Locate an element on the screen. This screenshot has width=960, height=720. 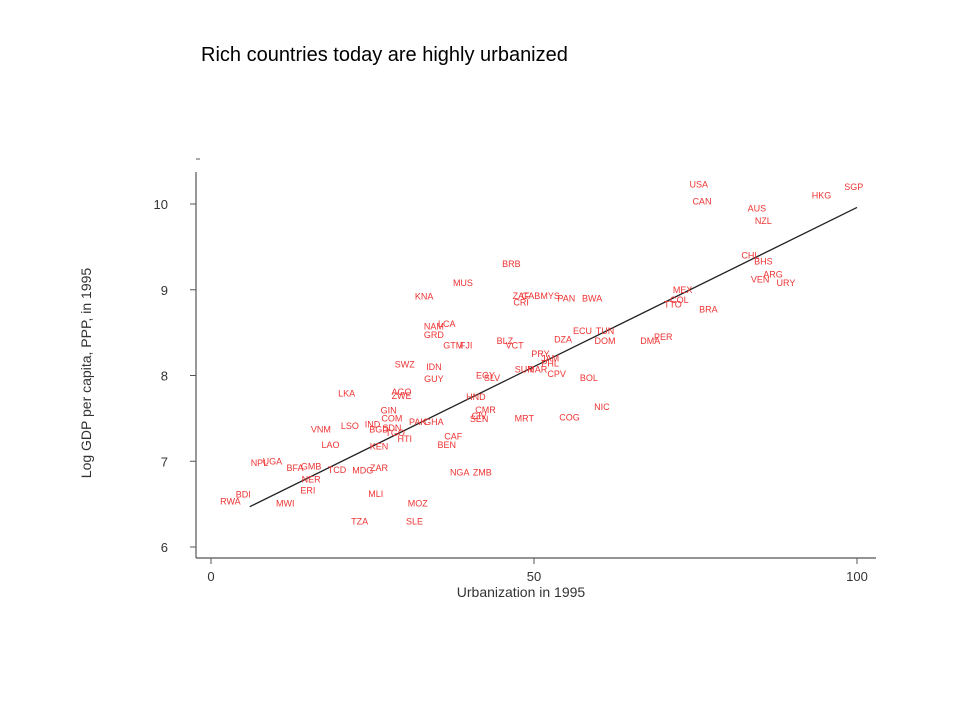
data-point-label-bol: BOL is located at coordinates (589, 378).